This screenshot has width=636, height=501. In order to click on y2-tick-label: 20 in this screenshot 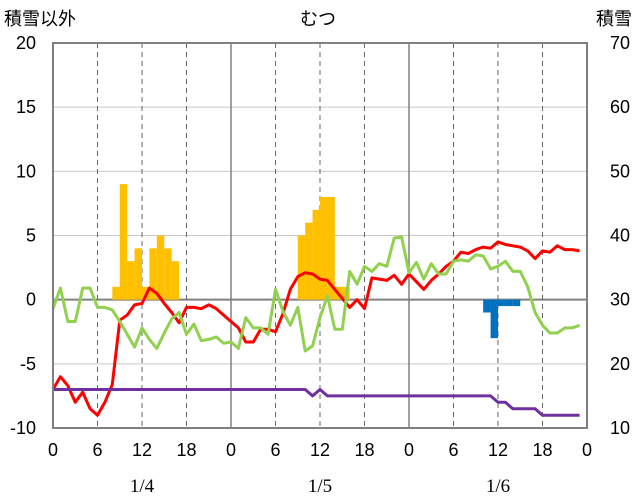, I will do `click(620, 364)`.